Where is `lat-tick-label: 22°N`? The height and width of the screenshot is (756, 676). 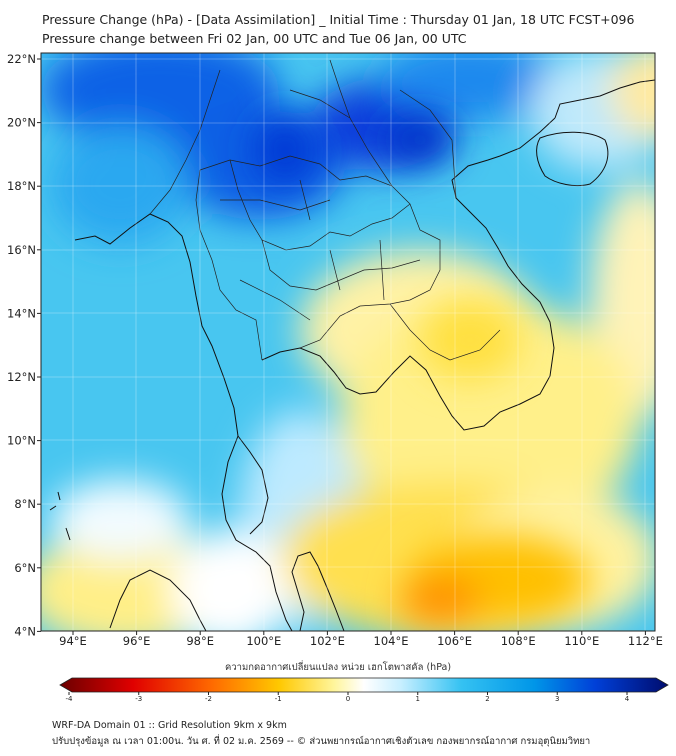 lat-tick-label: 22°N is located at coordinates (21, 59).